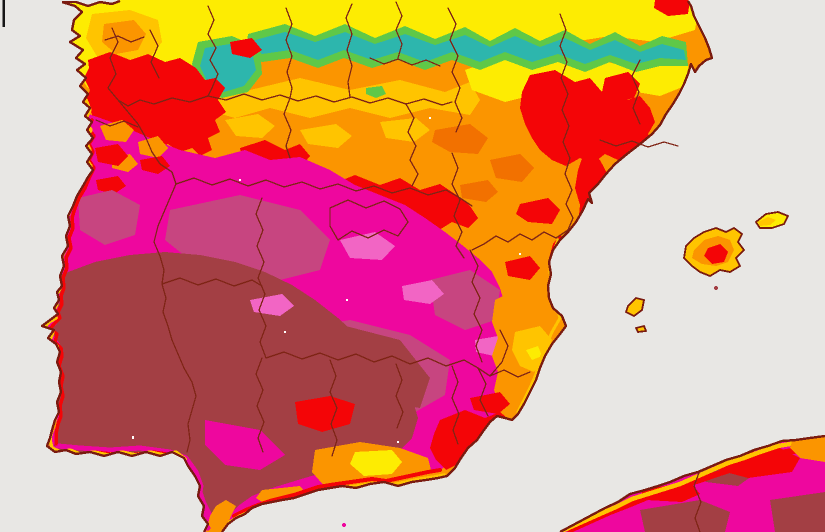  What do you see at coordinates (376, 92) in the screenshot?
I see `zone-green-dot` at bounding box center [376, 92].